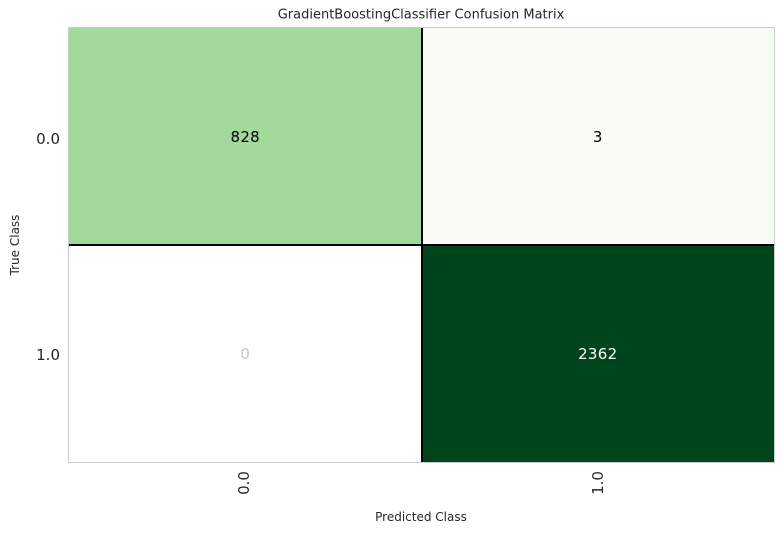 The width and height of the screenshot is (784, 534). I want to click on x-tick-label-0: 0.0, so click(244, 483).